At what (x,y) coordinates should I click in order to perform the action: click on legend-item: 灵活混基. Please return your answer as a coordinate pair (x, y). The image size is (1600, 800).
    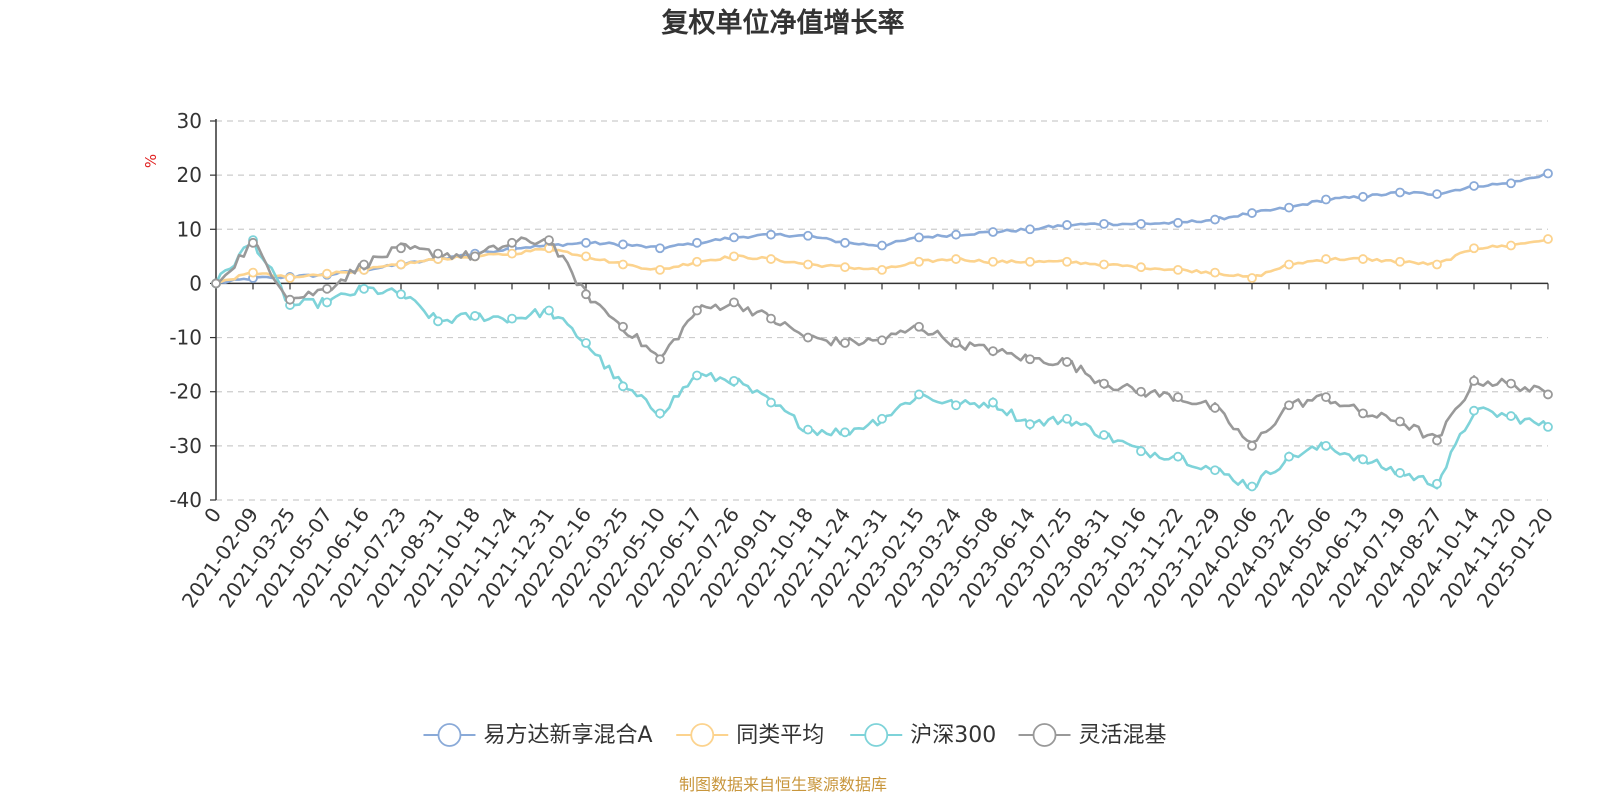
    Looking at the image, I should click on (1092, 735).